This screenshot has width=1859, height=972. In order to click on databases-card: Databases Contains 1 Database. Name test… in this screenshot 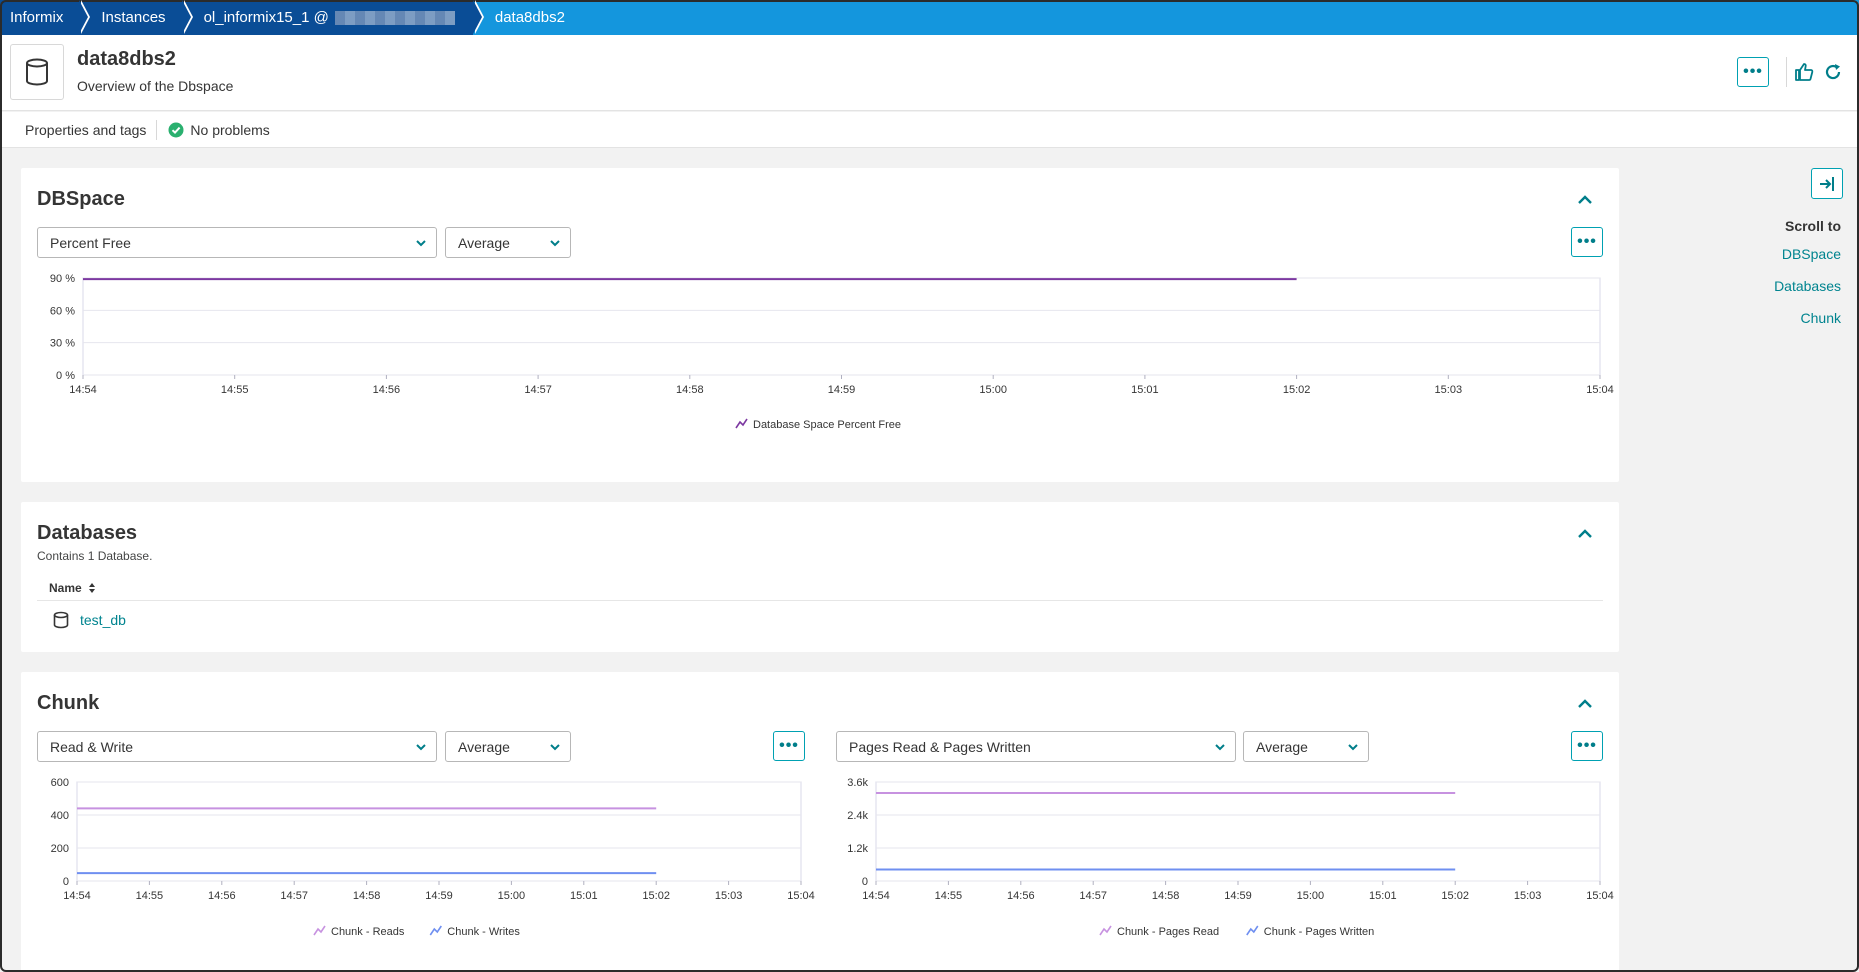, I will do `click(820, 577)`.